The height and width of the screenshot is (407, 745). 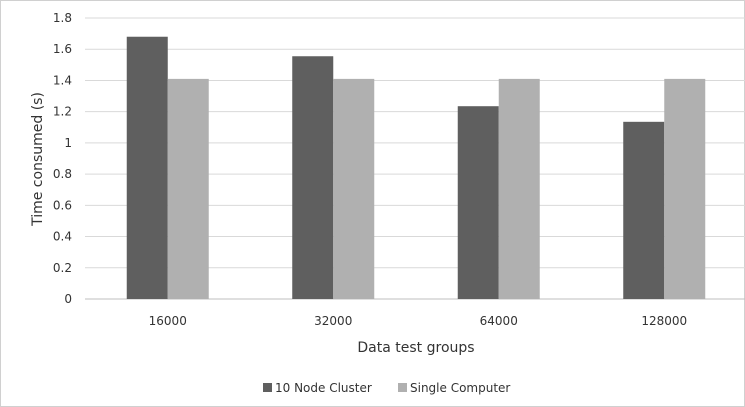 What do you see at coordinates (333, 321) in the screenshot?
I see `x-tick-label: 32000` at bounding box center [333, 321].